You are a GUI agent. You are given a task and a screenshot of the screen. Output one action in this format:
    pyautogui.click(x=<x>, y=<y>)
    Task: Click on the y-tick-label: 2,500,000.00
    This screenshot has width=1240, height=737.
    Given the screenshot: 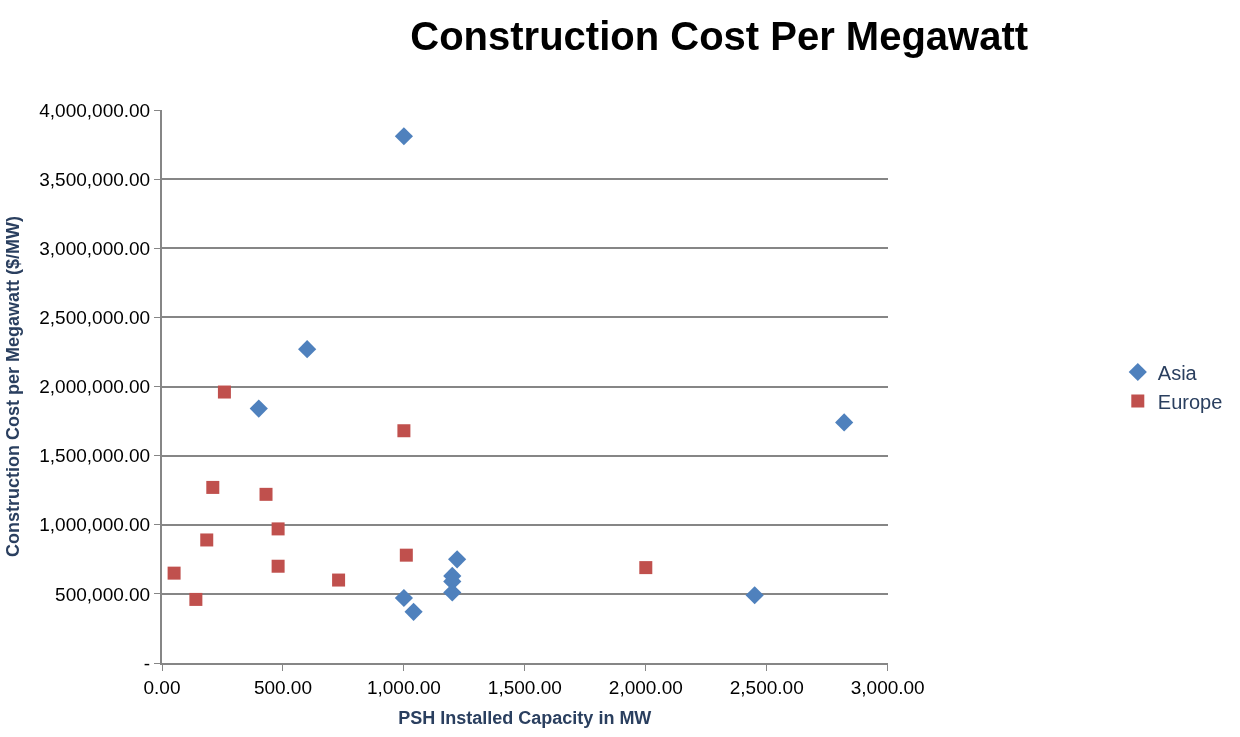 What is the action you would take?
    pyautogui.click(x=95, y=318)
    